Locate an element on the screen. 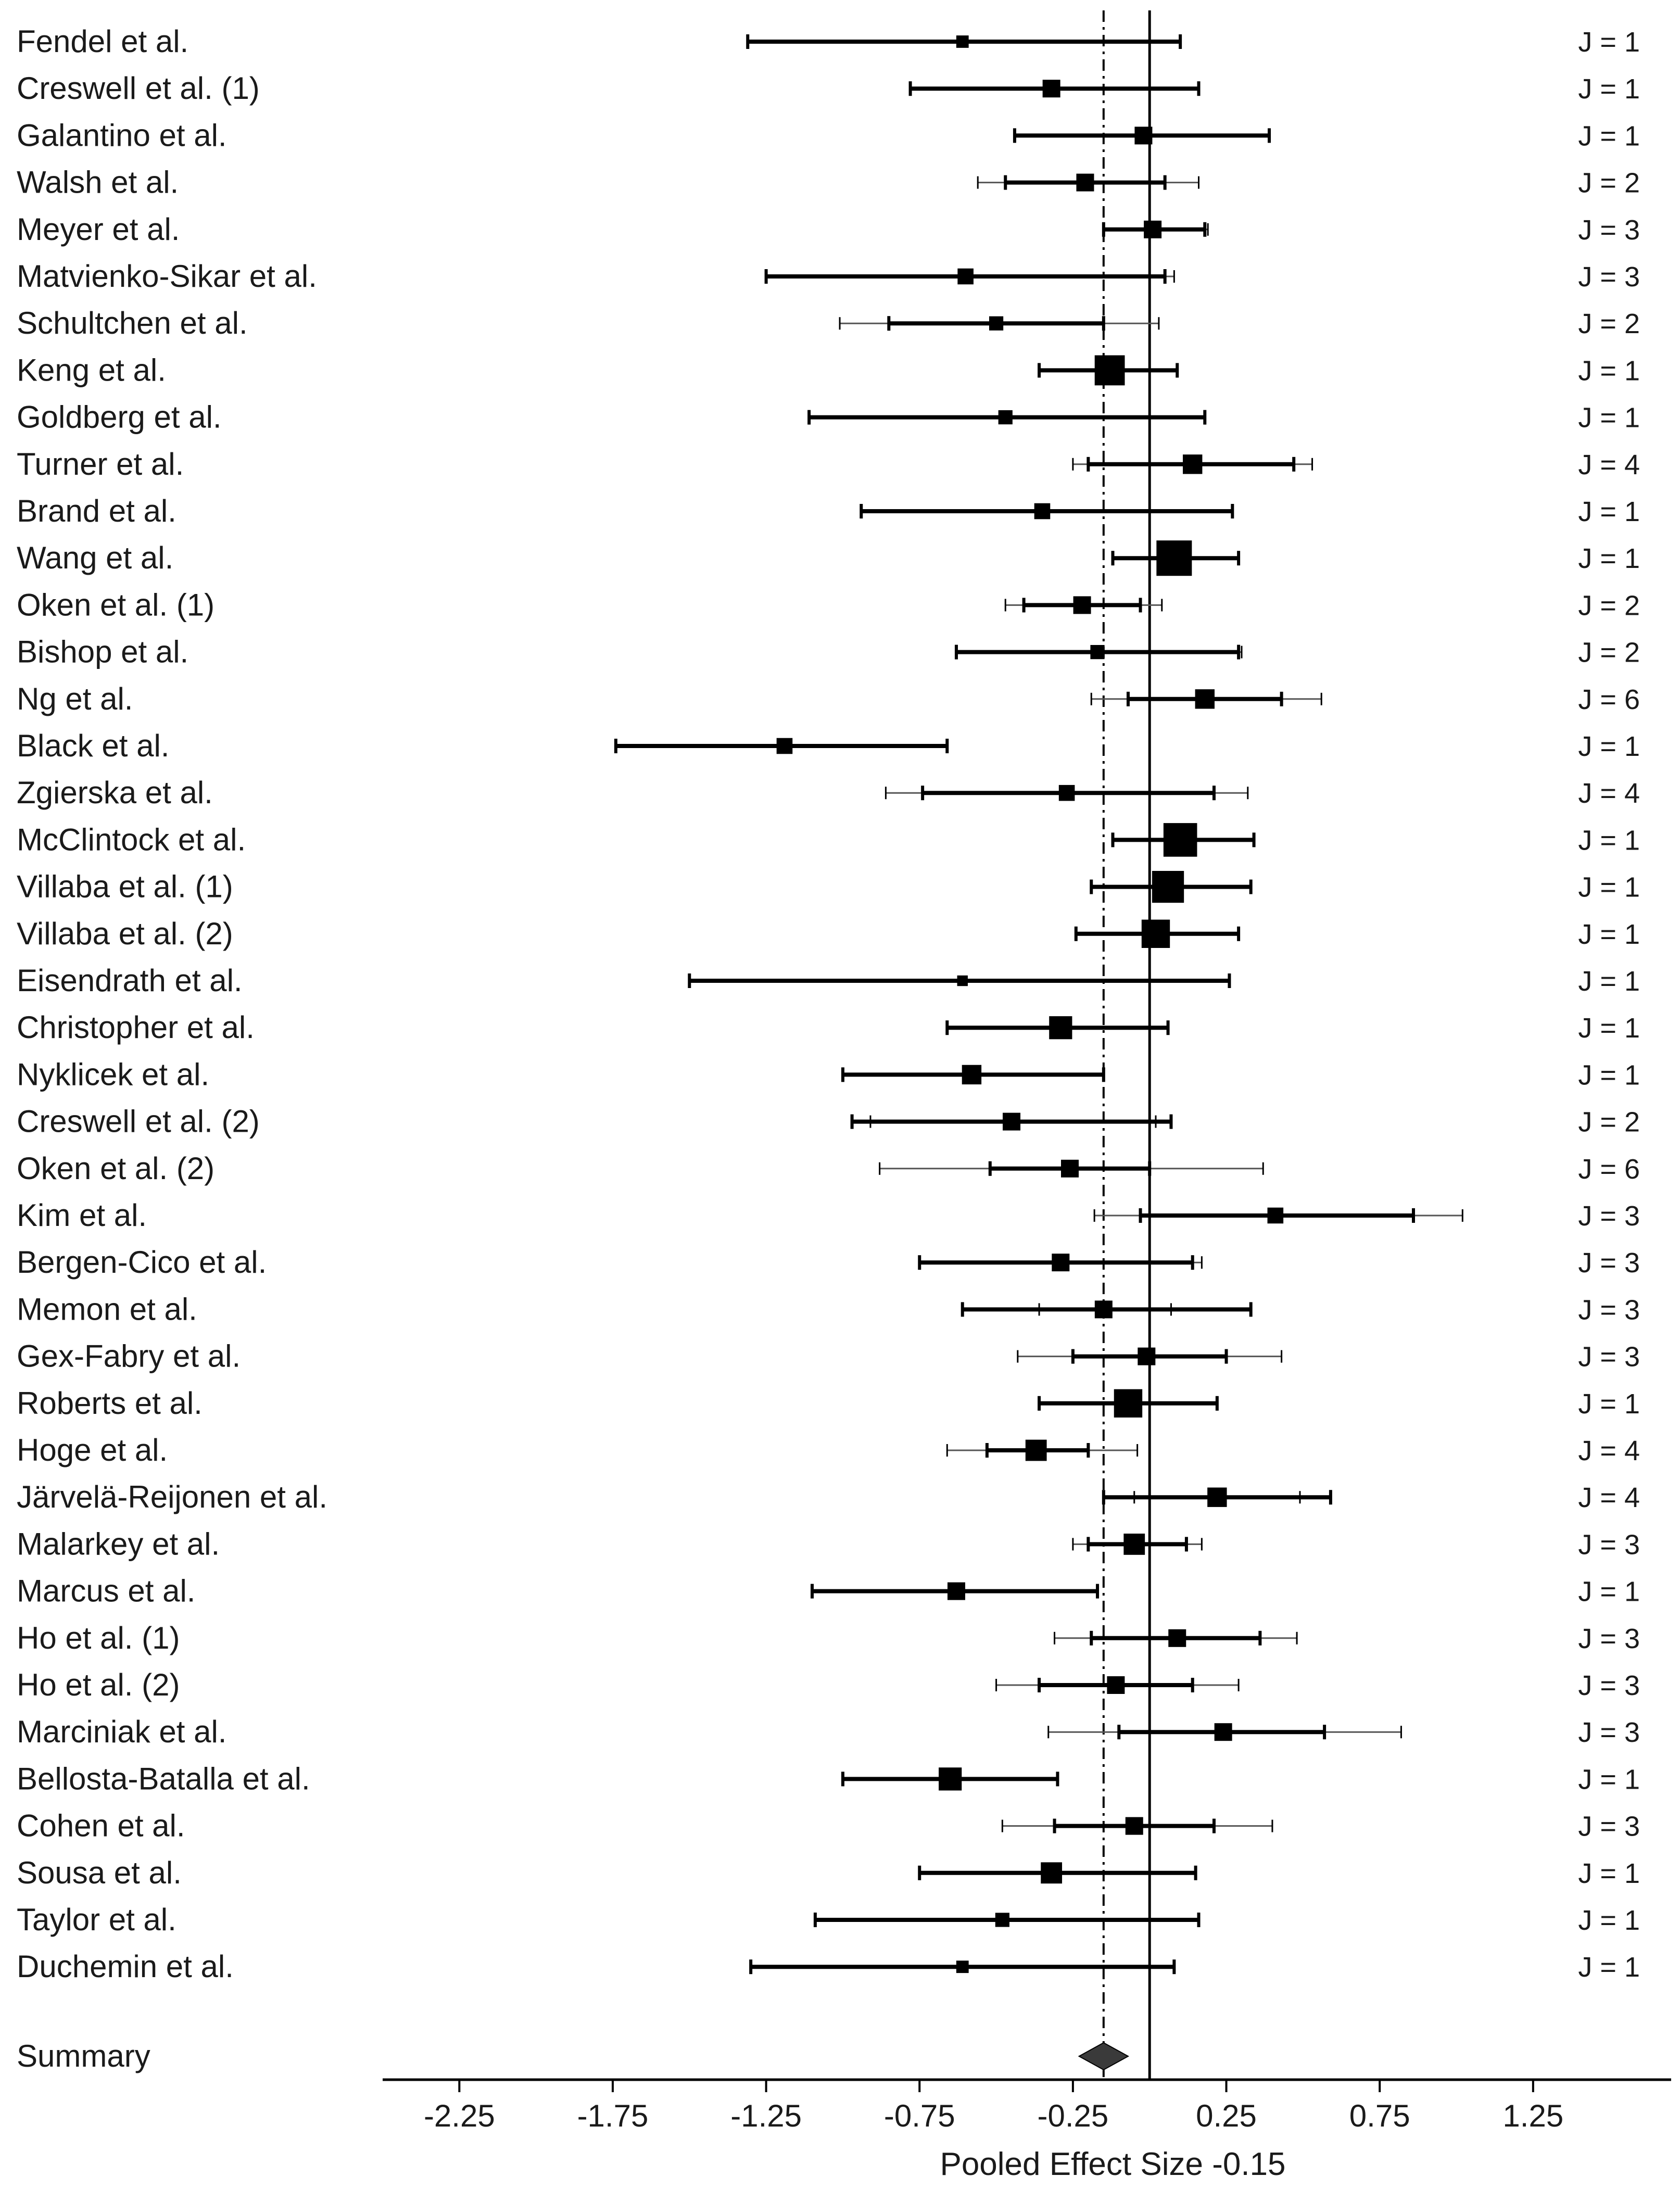 The image size is (1680, 2189). summary-row: Summary is located at coordinates (573, 2056).